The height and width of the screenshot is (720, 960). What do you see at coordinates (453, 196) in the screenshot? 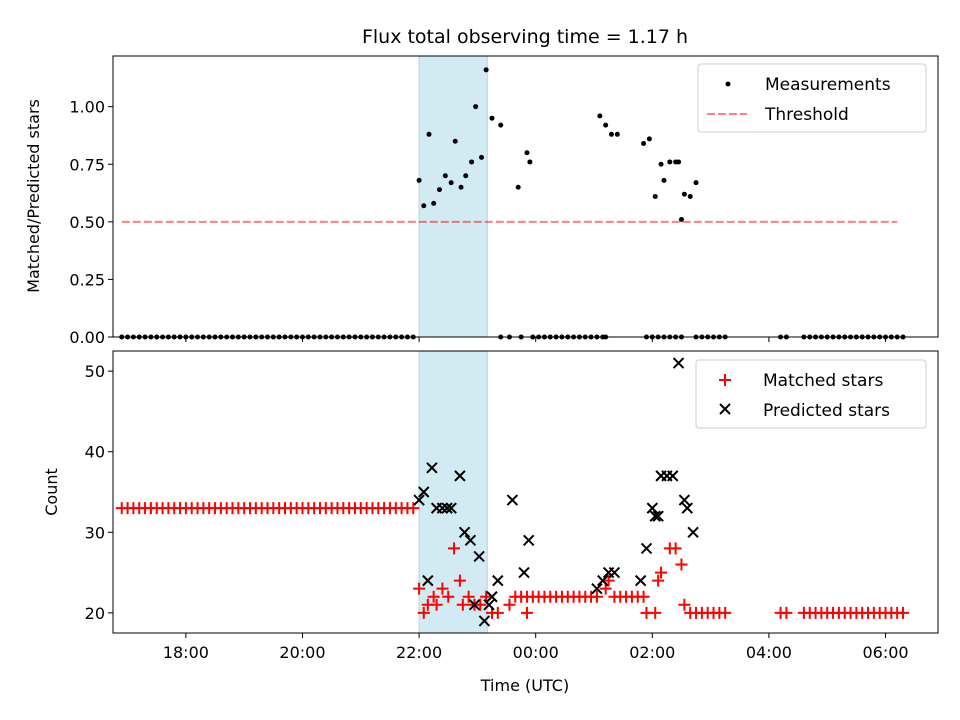
I see `top-shaded-interval` at bounding box center [453, 196].